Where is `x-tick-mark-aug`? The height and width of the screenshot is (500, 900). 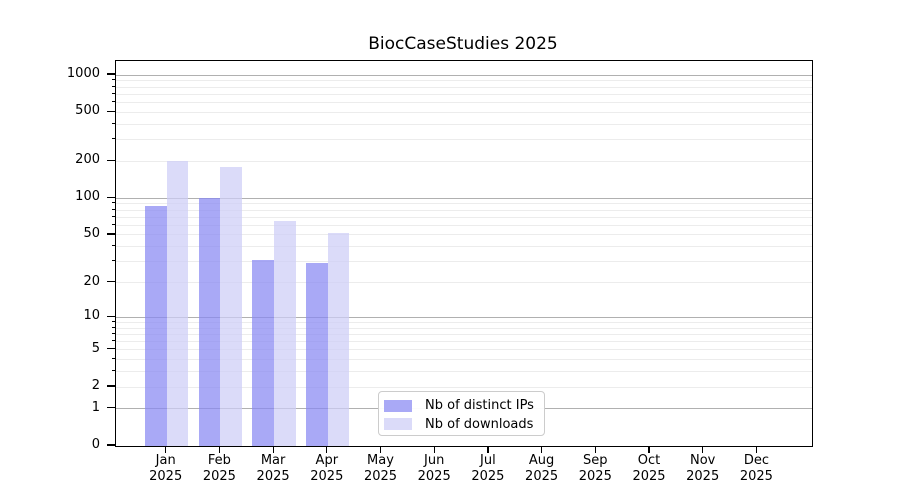
x-tick-mark-aug is located at coordinates (542, 449).